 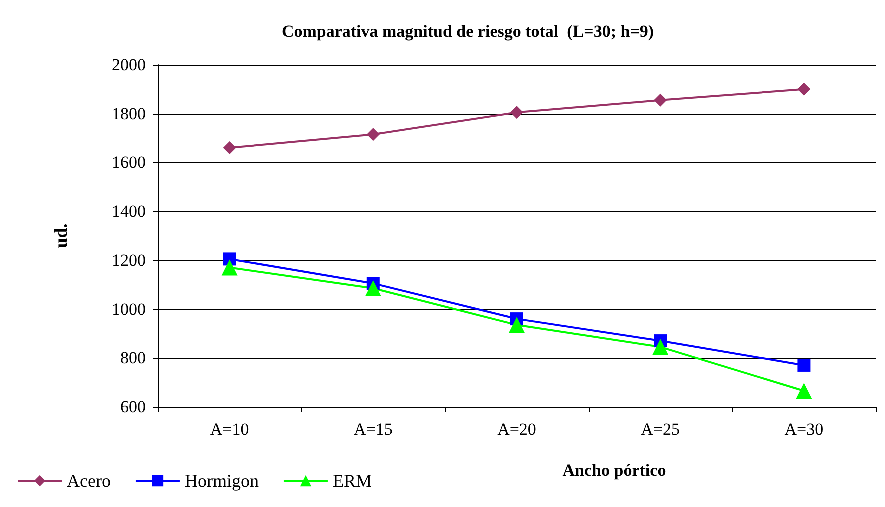 I want to click on legend-label: Hormigon, so click(x=221, y=481).